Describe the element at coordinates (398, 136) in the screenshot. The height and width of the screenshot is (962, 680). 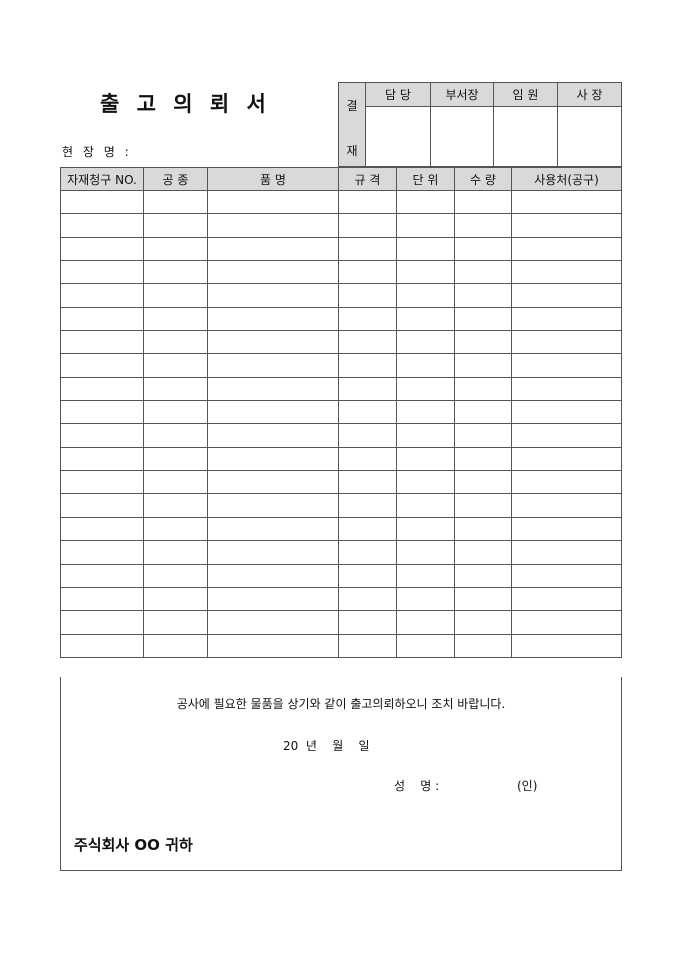
I see `sign-staff` at that location.